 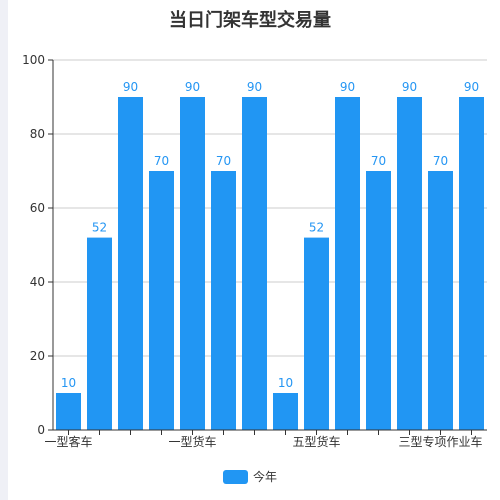 I want to click on x-tick-label: 三型专项作业车, so click(x=440, y=441).